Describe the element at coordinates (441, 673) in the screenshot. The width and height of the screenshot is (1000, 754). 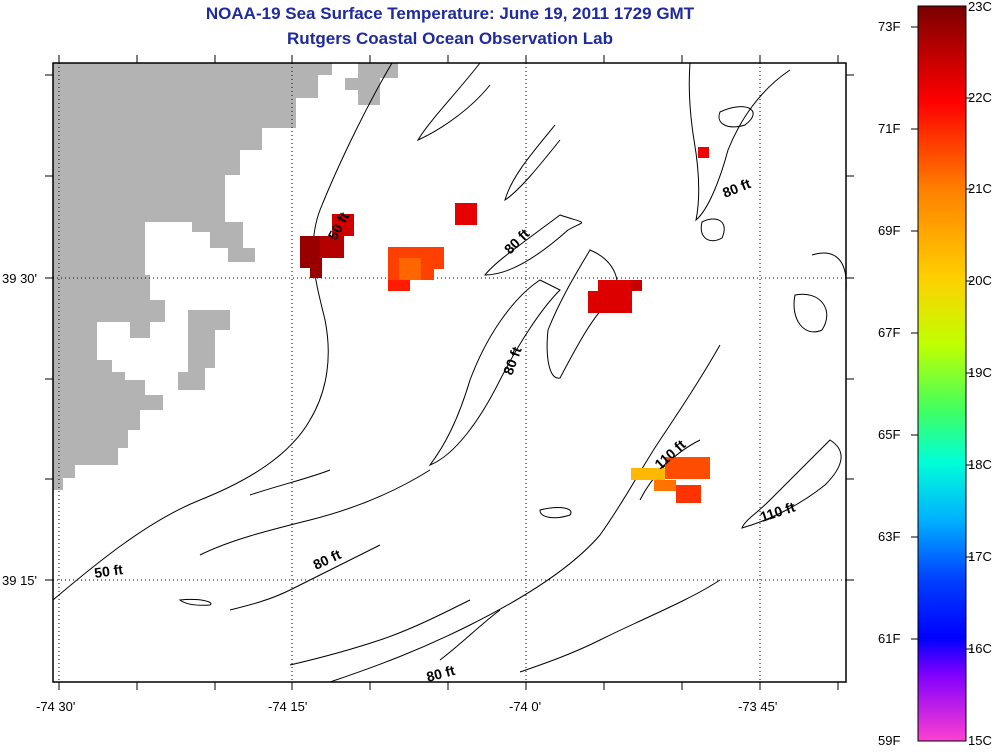
I see `depth-label: 80 ft` at that location.